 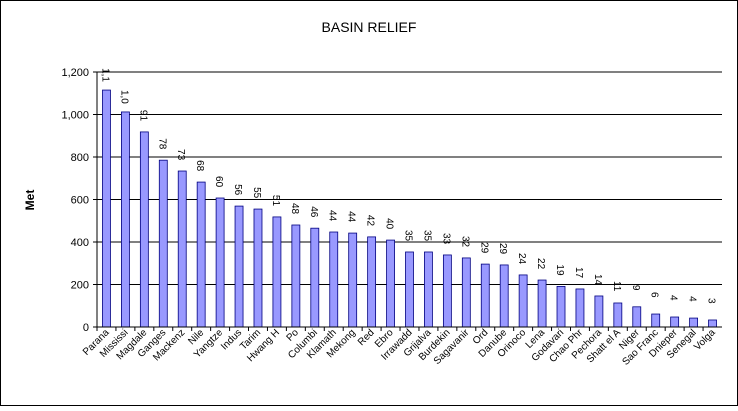 What do you see at coordinates (75, 116) in the screenshot?
I see `y-tick-label: 1,000` at bounding box center [75, 116].